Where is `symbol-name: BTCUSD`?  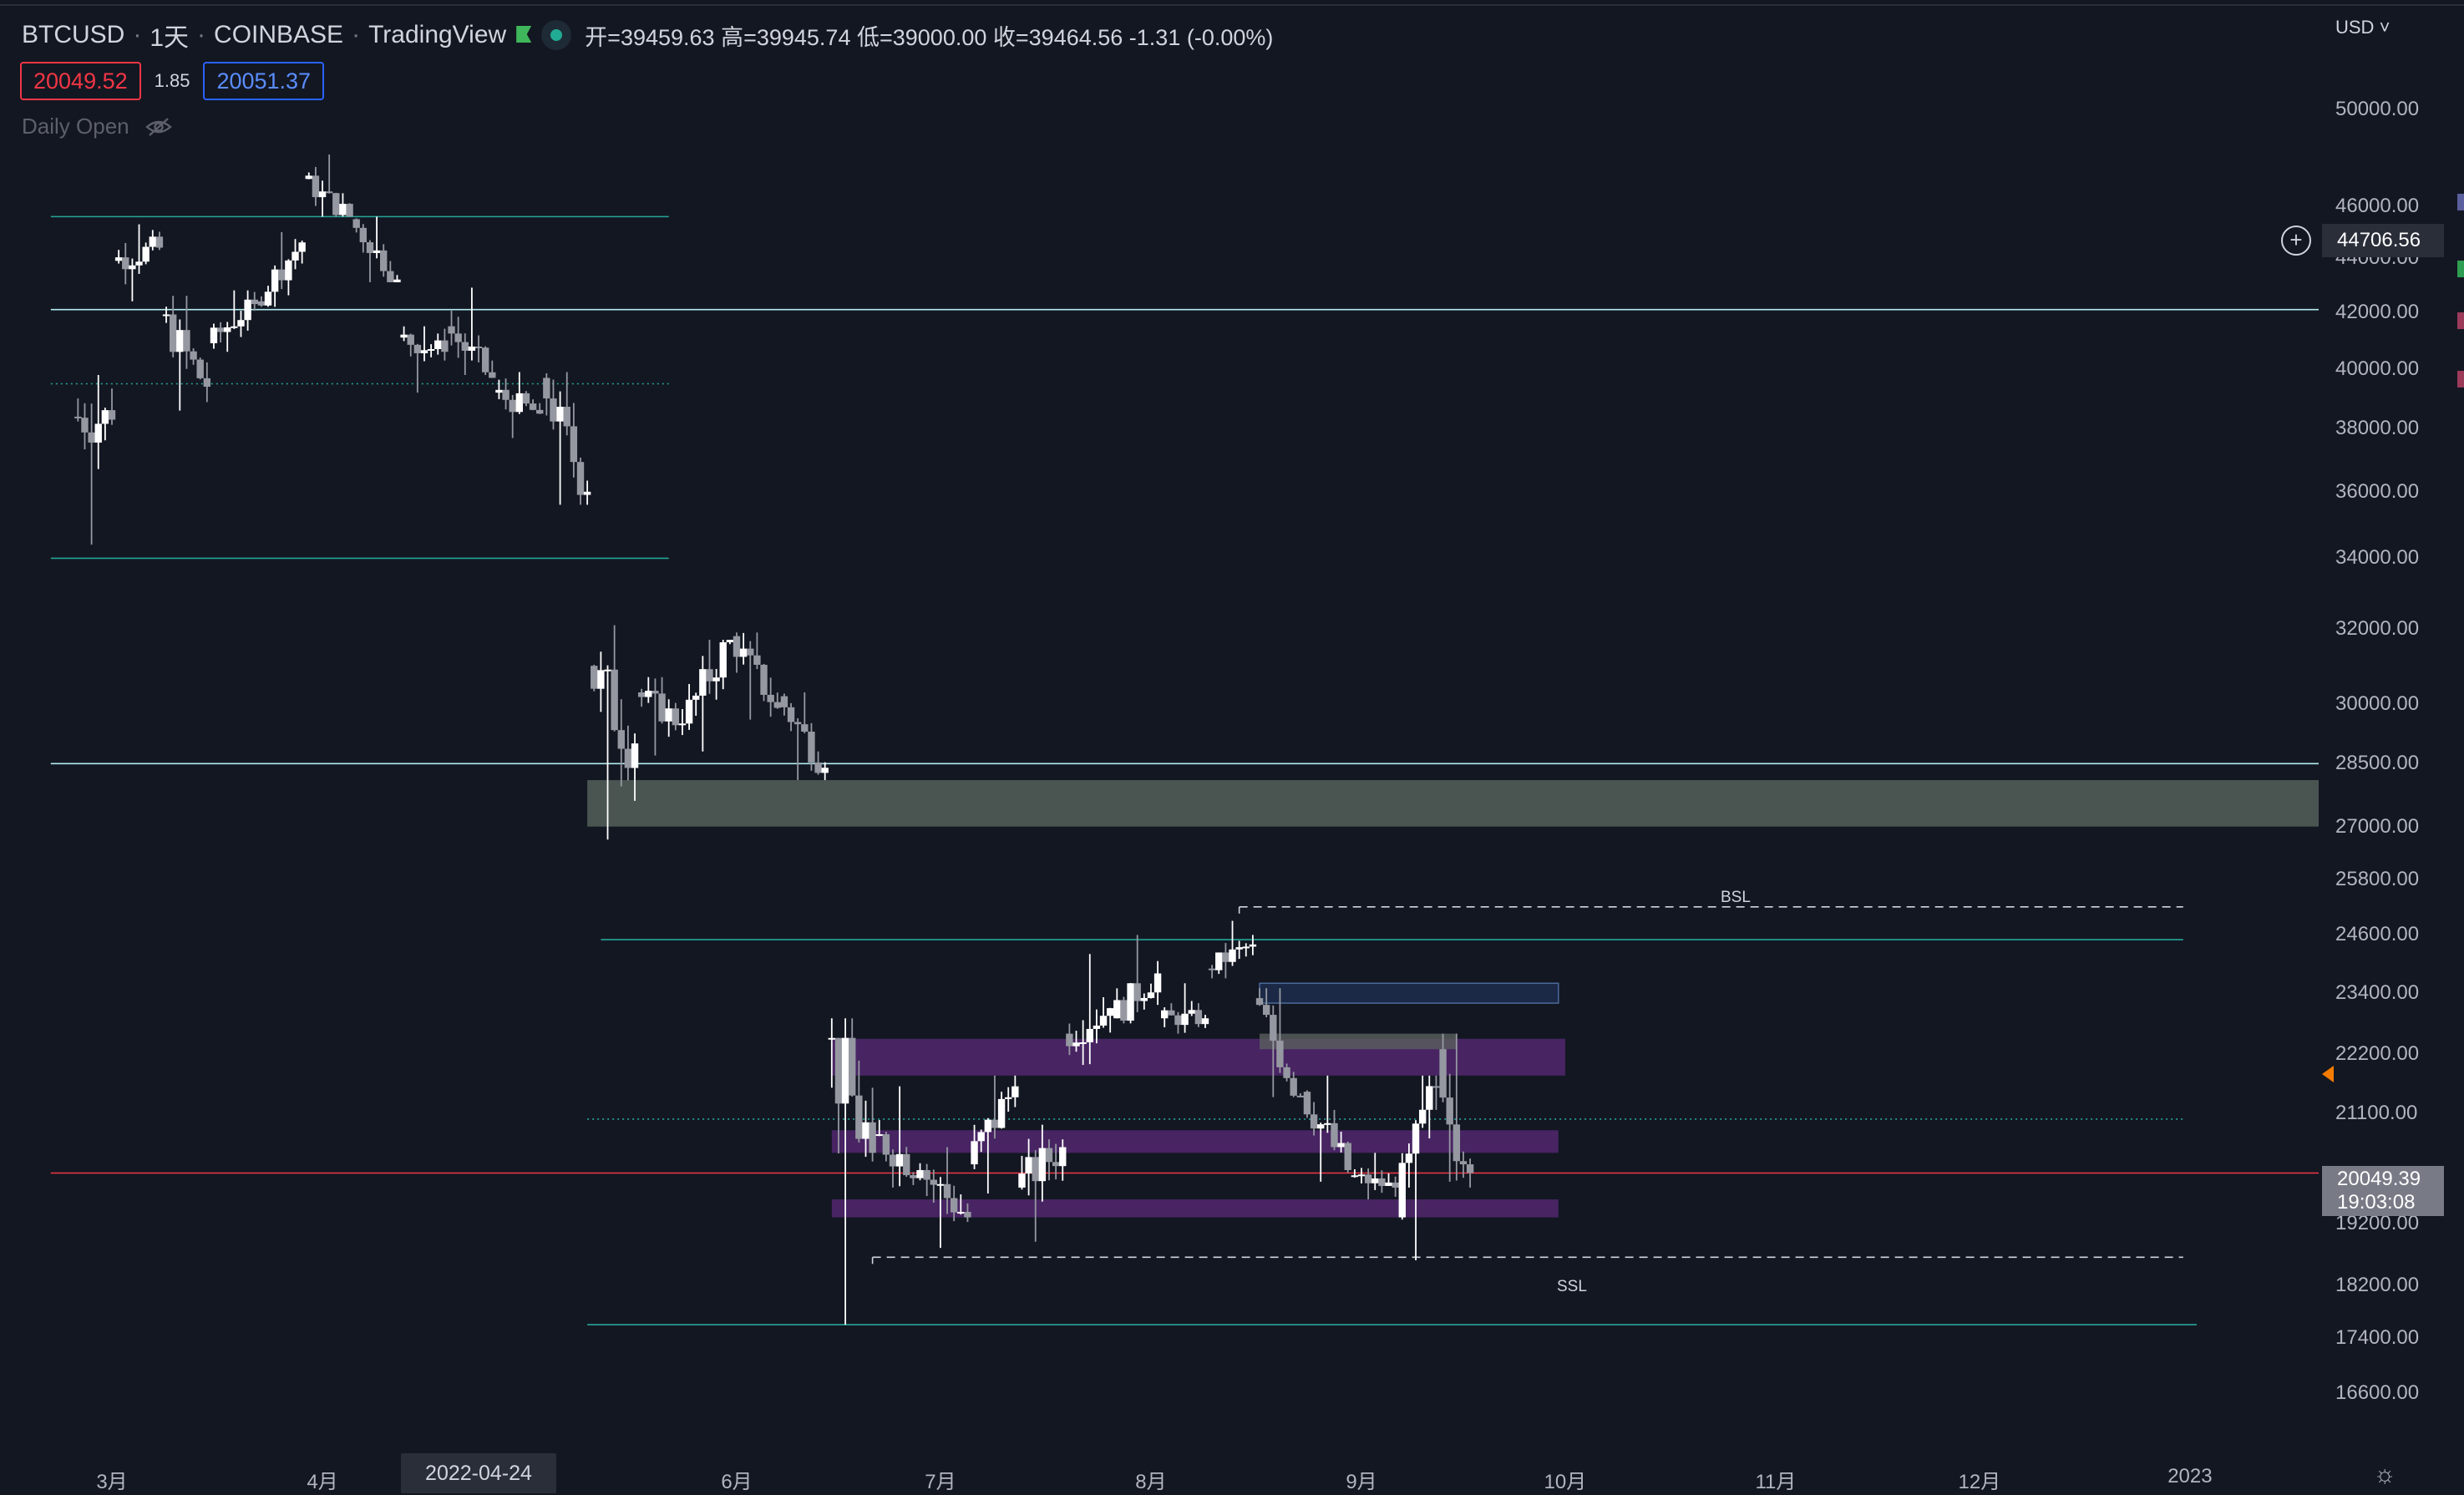
symbol-name: BTCUSD is located at coordinates (73, 35).